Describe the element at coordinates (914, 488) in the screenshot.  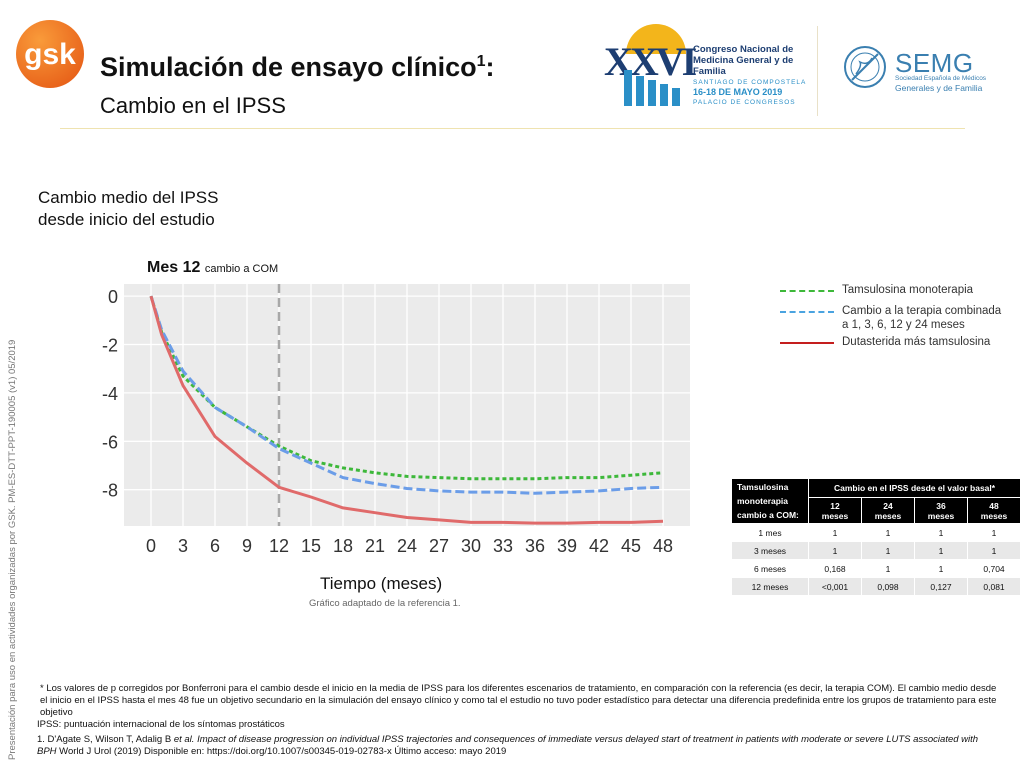
I see `table-group-header: Cambio en el IPSS desde el valor basal*` at that location.